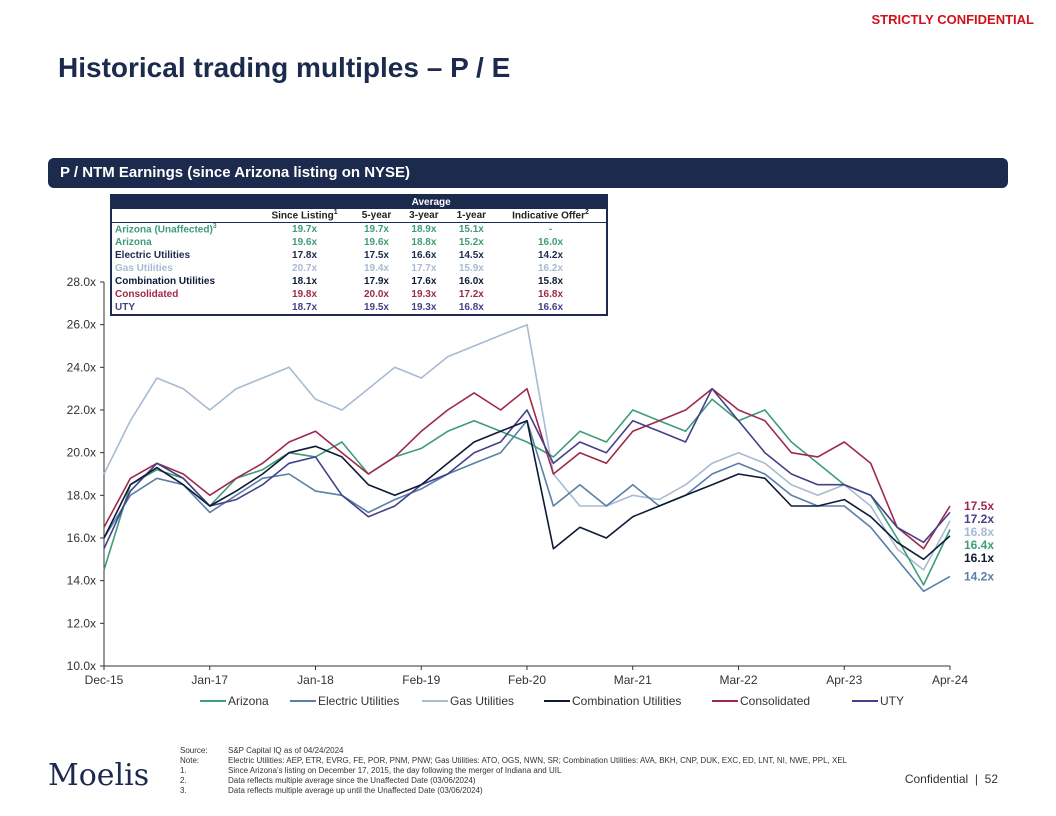 Image resolution: width=1056 pixels, height=816 pixels. What do you see at coordinates (81, 623) in the screenshot?
I see `y-tick-label: 12.0x` at bounding box center [81, 623].